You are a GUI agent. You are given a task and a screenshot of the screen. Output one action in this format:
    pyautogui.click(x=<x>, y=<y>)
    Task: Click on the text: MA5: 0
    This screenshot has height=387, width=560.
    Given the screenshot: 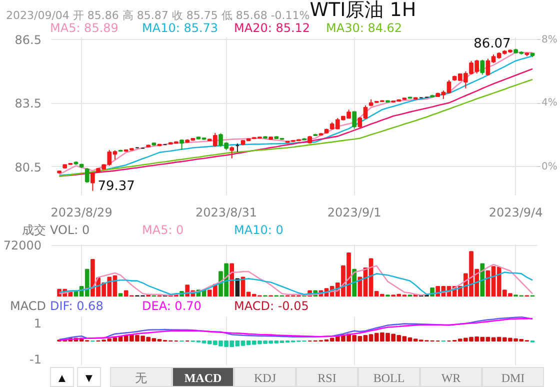 What is the action you would take?
    pyautogui.click(x=163, y=230)
    